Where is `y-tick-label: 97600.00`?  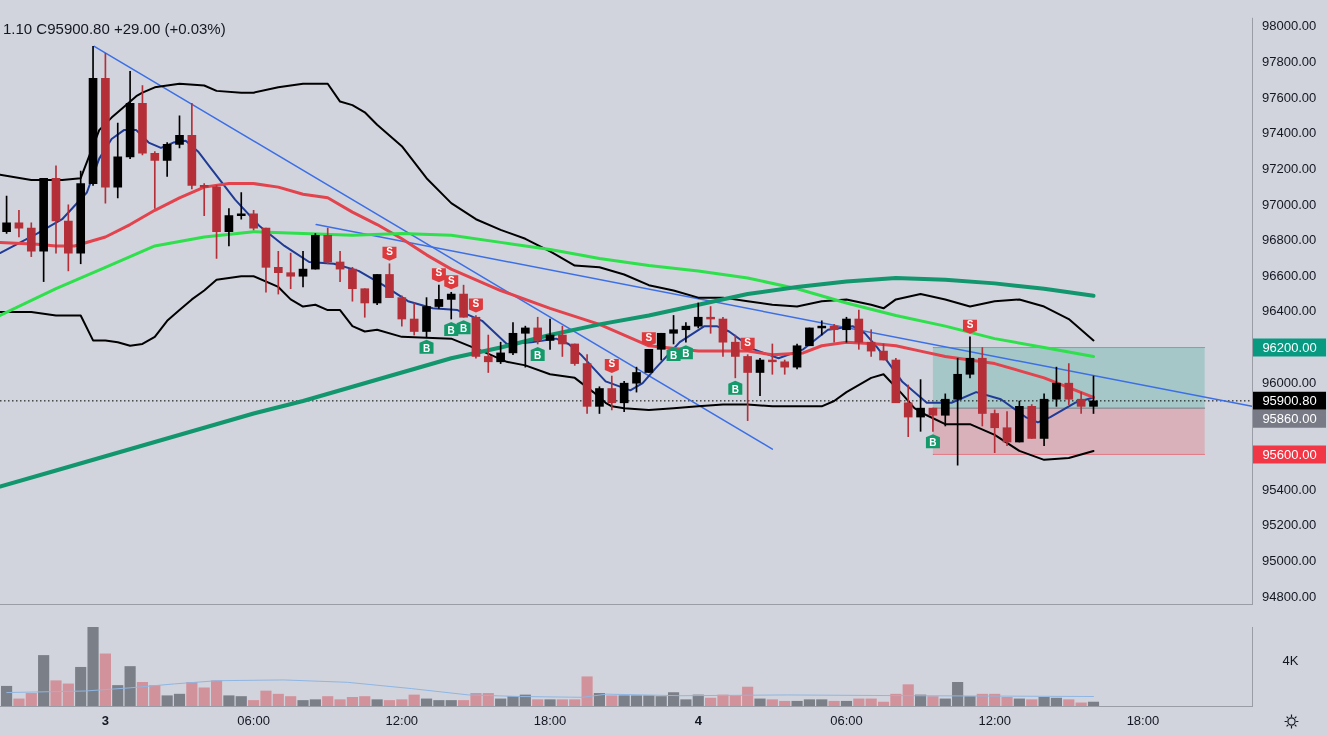
y-tick-label: 97600.00 is located at coordinates (1289, 97).